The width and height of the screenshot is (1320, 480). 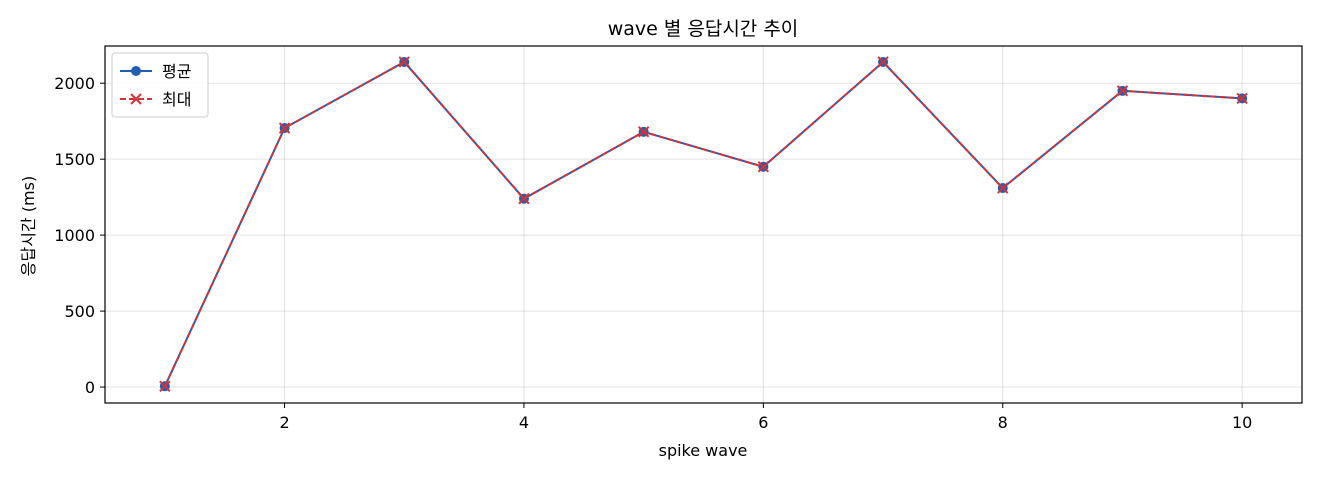 I want to click on legend: 평균 최대, so click(x=160, y=85).